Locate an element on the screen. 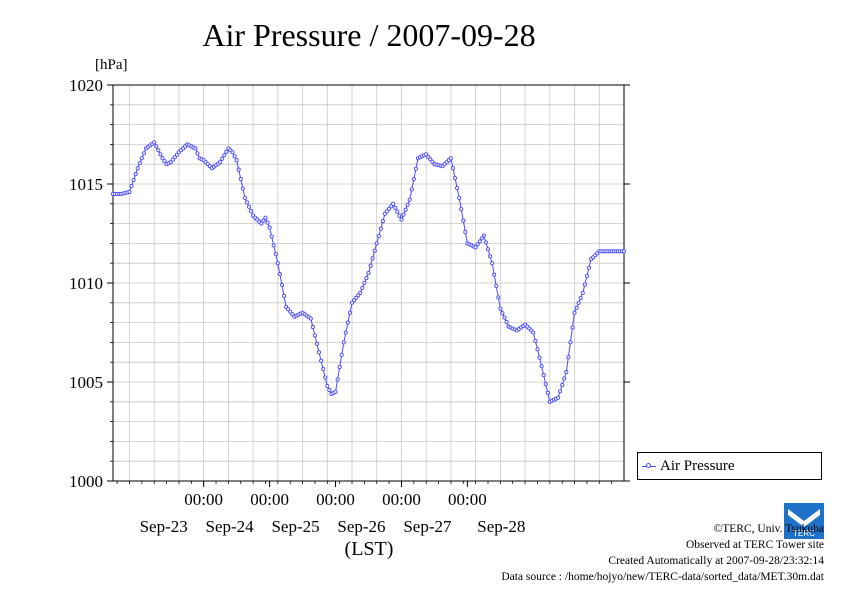  x-tick-date-label: Sep-27 is located at coordinates (427, 526).